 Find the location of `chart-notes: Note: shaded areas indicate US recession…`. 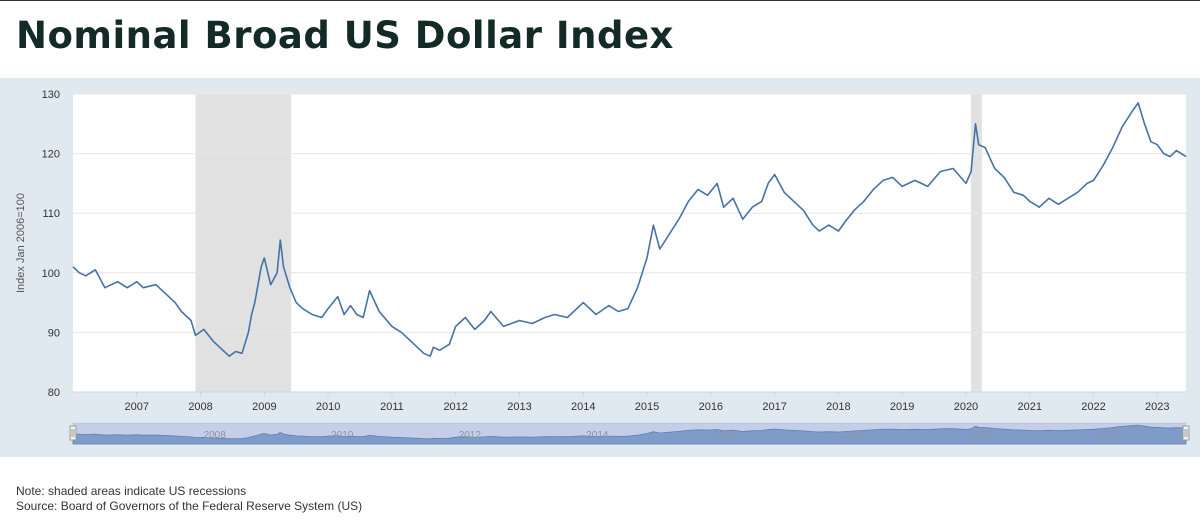

chart-notes: Note: shaded areas indicate US recession… is located at coordinates (189, 499).